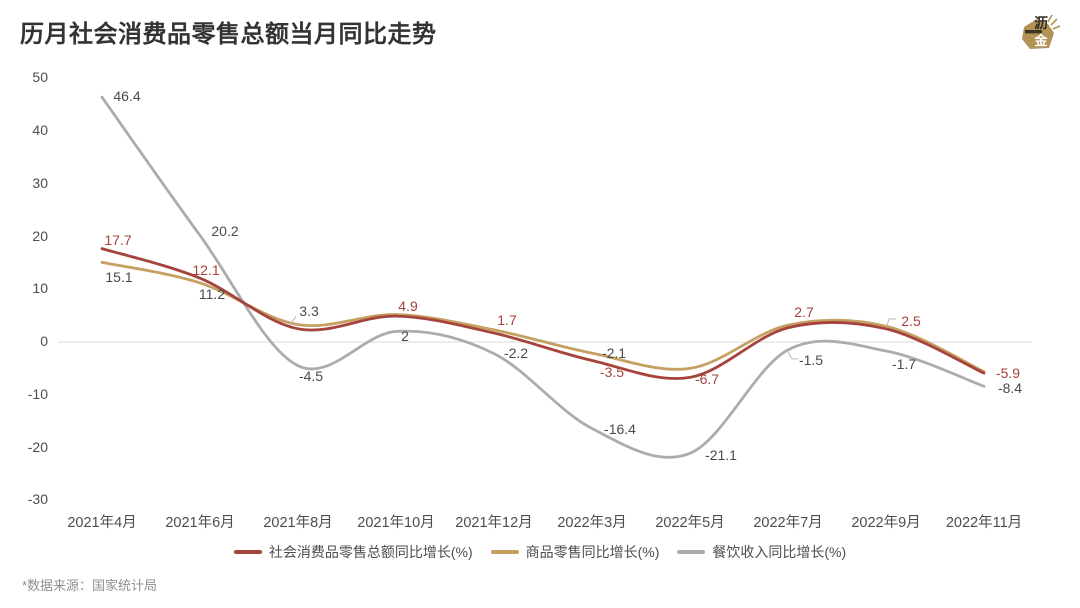 The width and height of the screenshot is (1080, 608). I want to click on data-label: 12.1, so click(206, 270).